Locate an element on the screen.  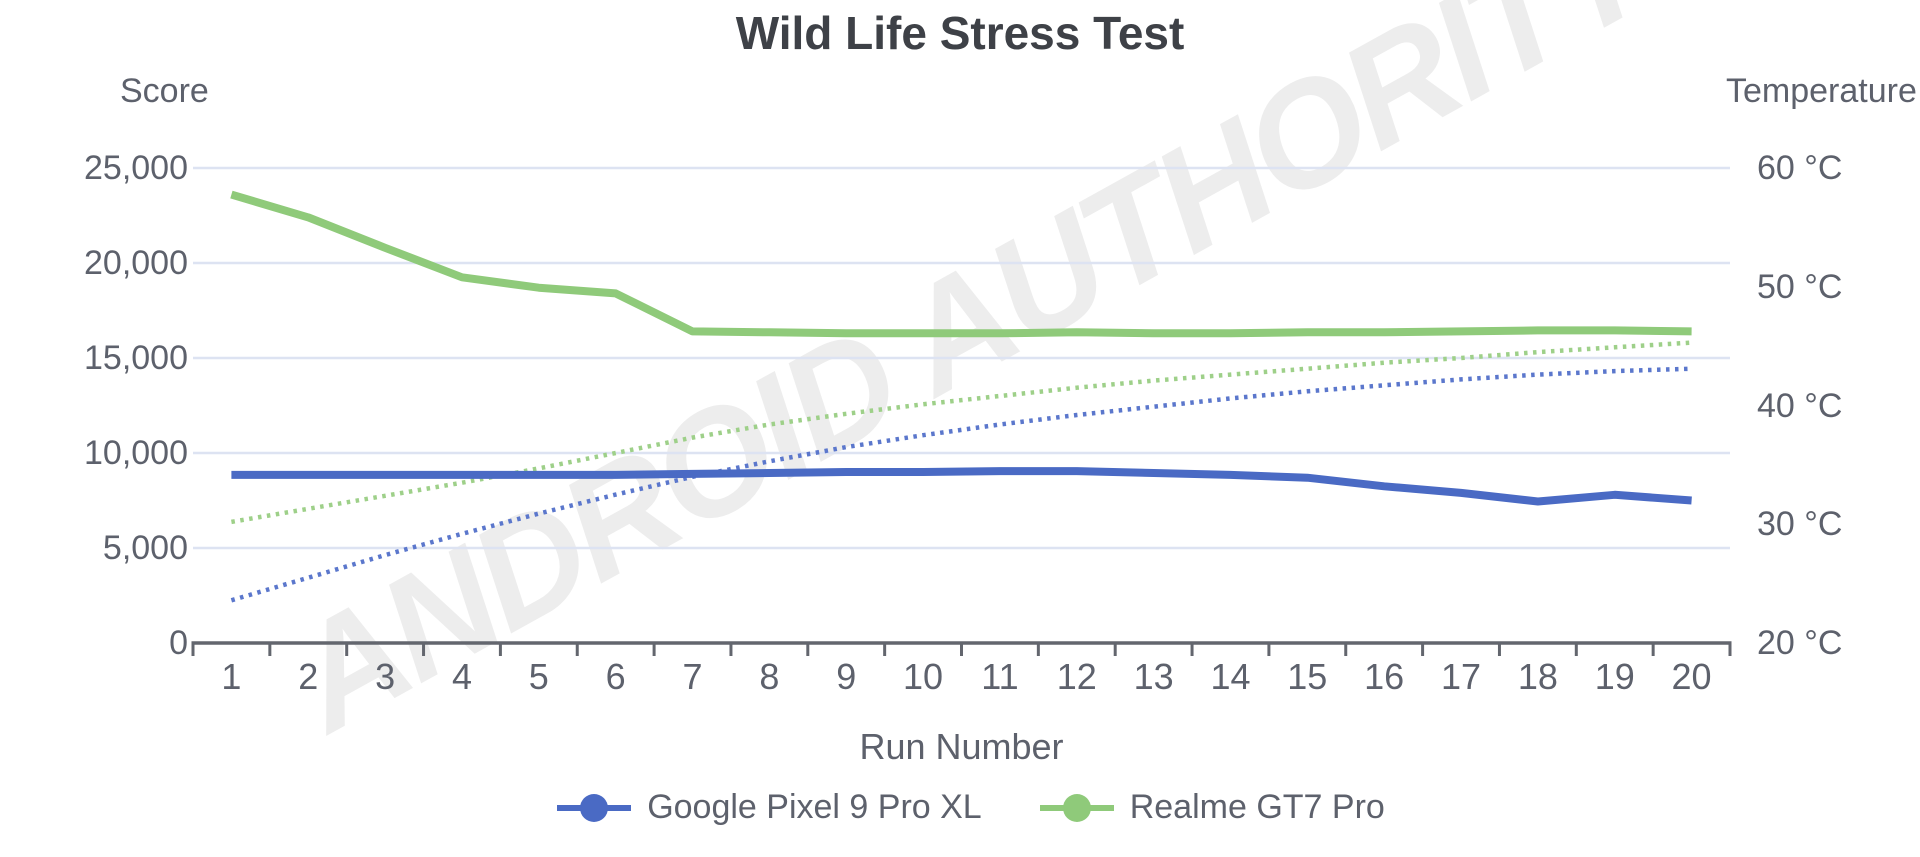
run-number-tick-label: 1 is located at coordinates (231, 676).